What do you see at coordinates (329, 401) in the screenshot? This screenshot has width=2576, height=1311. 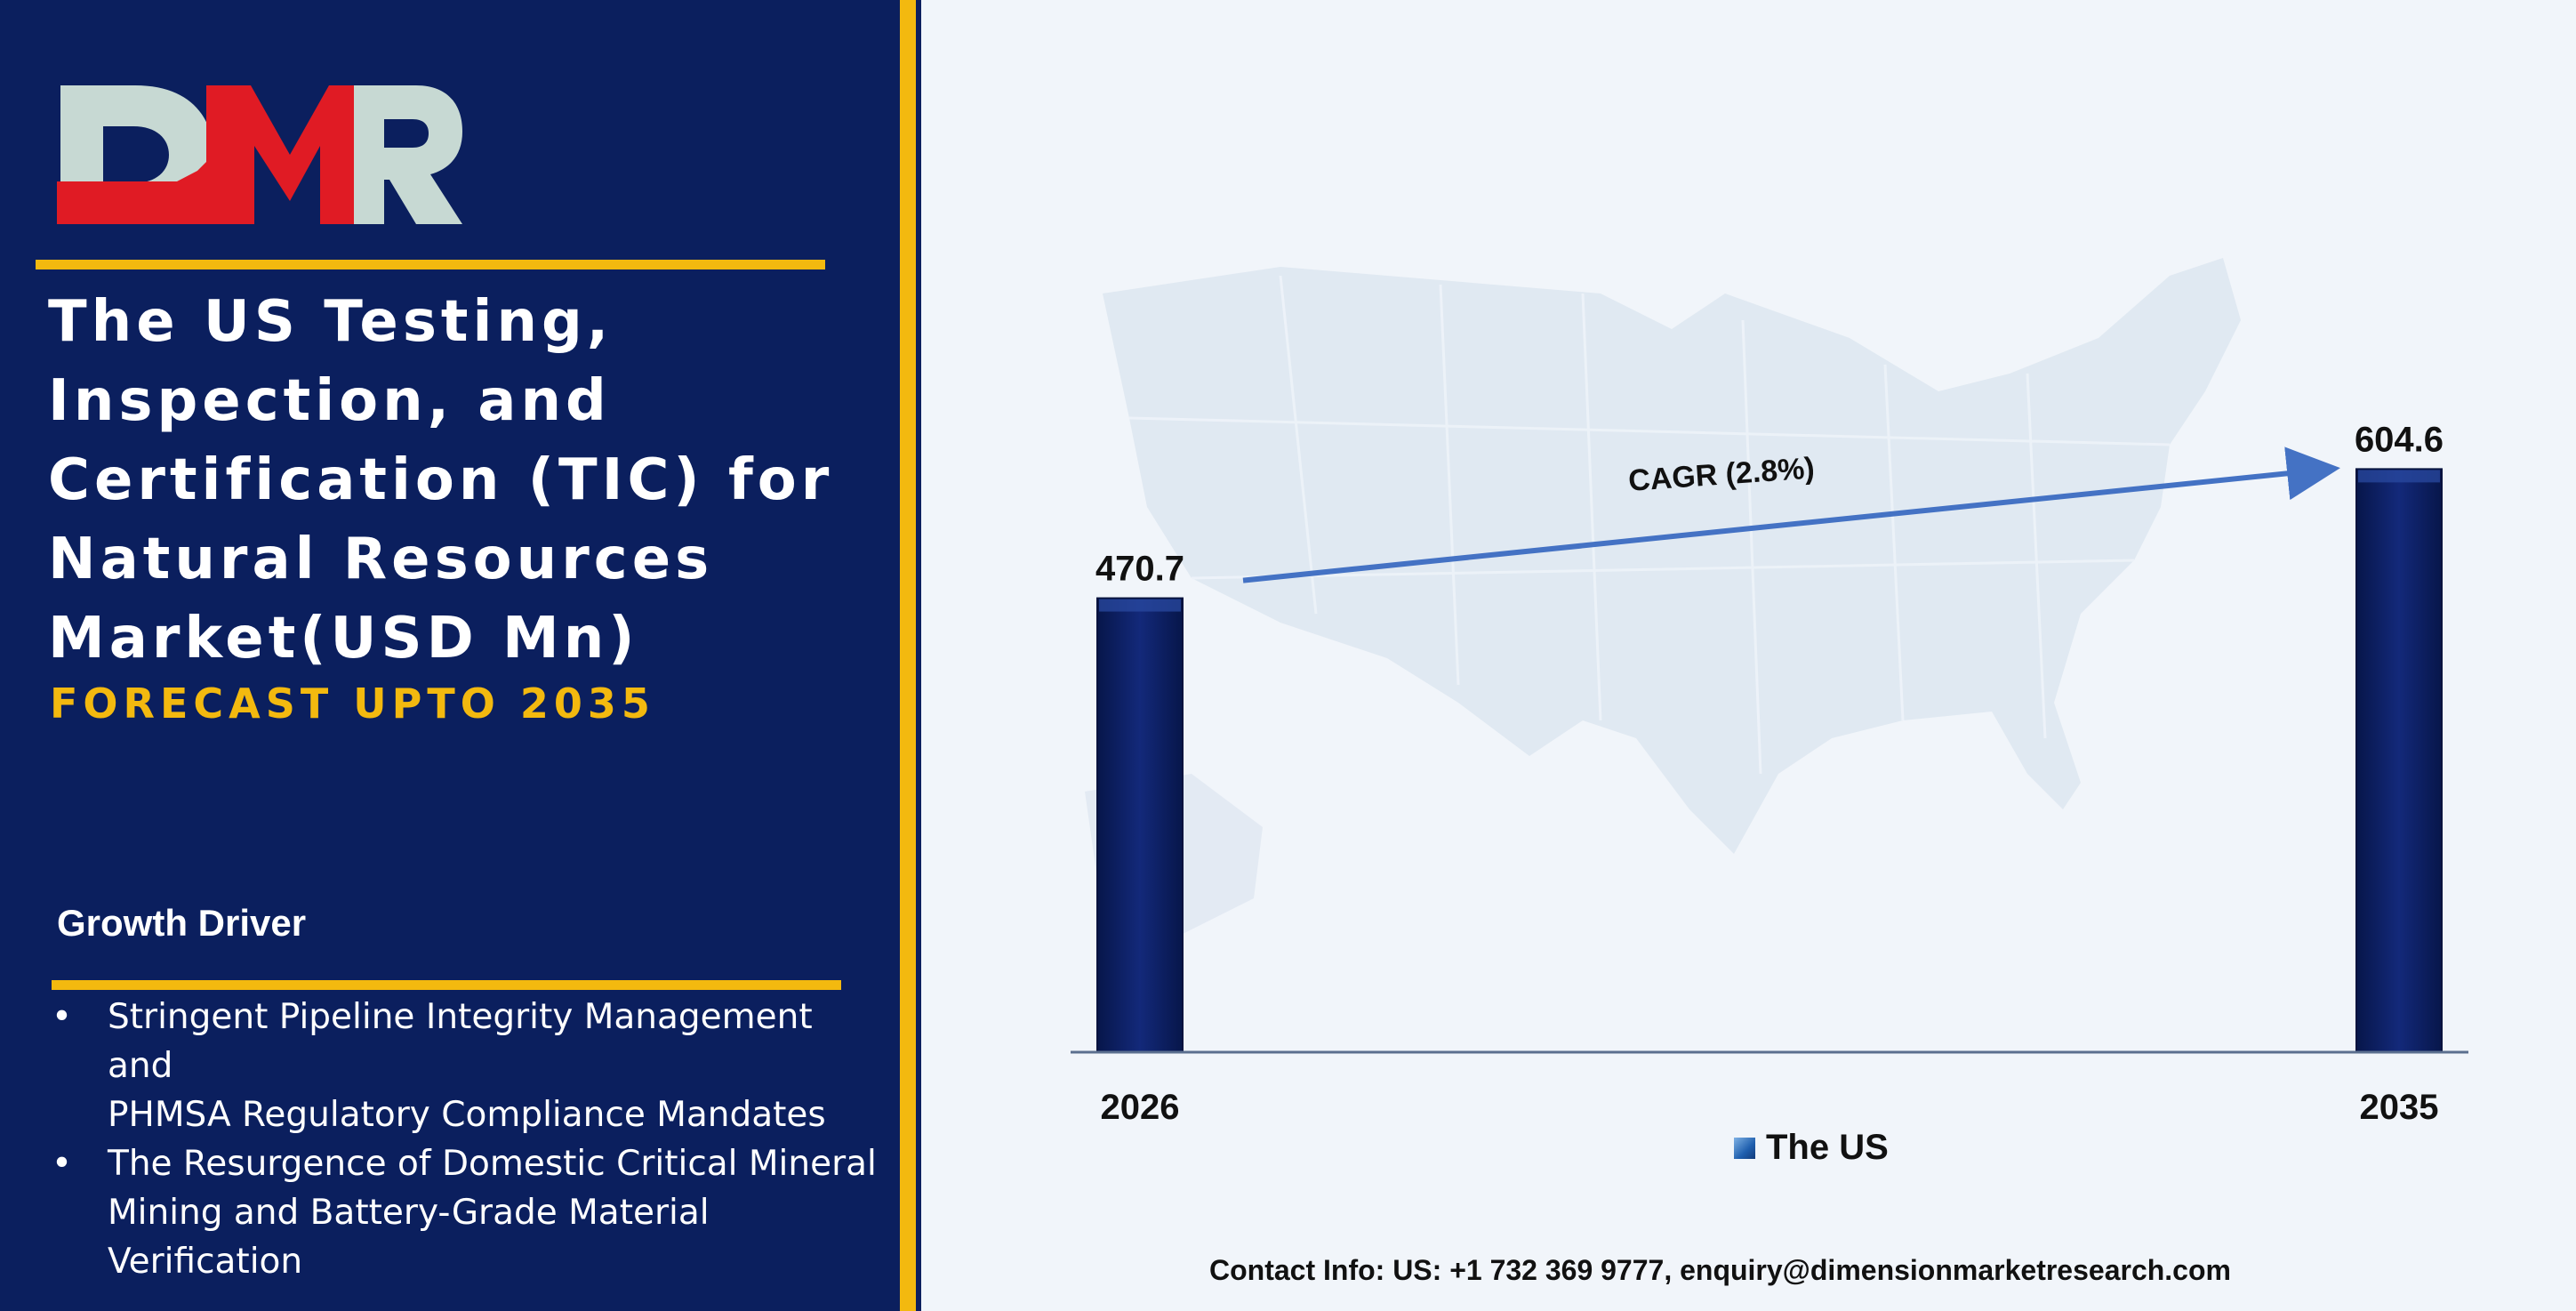 I see `title-line: Inspection, and` at bounding box center [329, 401].